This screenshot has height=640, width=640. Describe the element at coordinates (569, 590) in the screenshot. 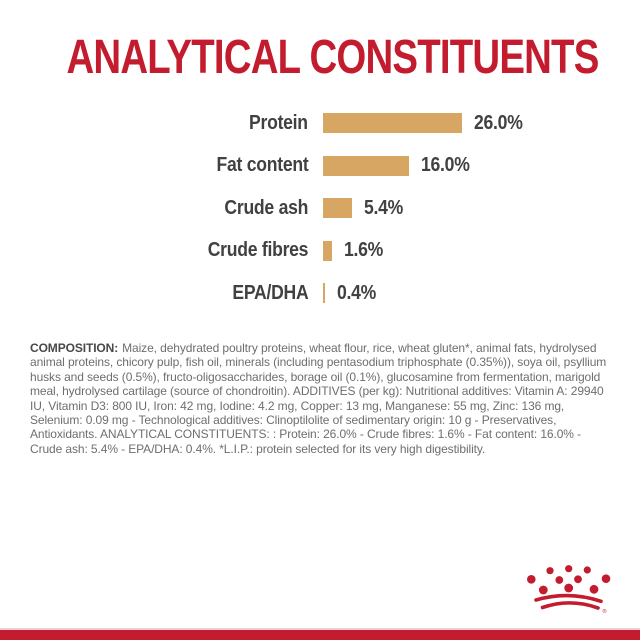

I see `royal-canin-crown-icon: ®` at that location.